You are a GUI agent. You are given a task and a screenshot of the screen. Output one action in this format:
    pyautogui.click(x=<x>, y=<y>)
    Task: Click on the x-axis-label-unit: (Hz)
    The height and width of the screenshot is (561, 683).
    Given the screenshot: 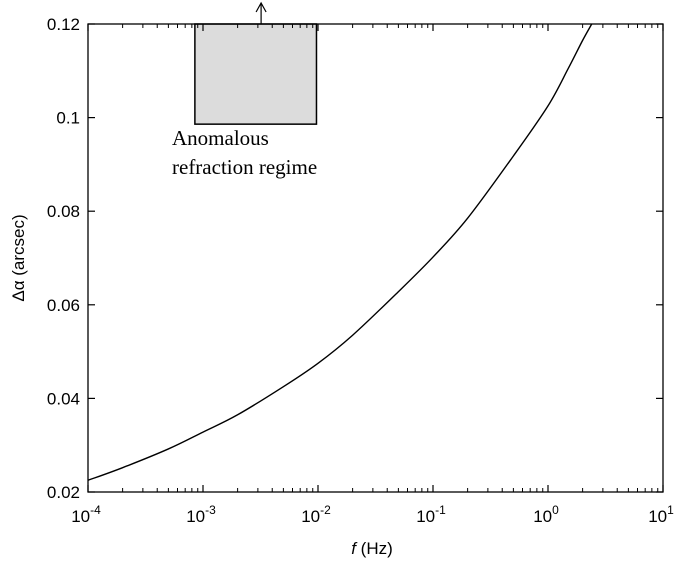 What is the action you would take?
    pyautogui.click(x=374, y=548)
    